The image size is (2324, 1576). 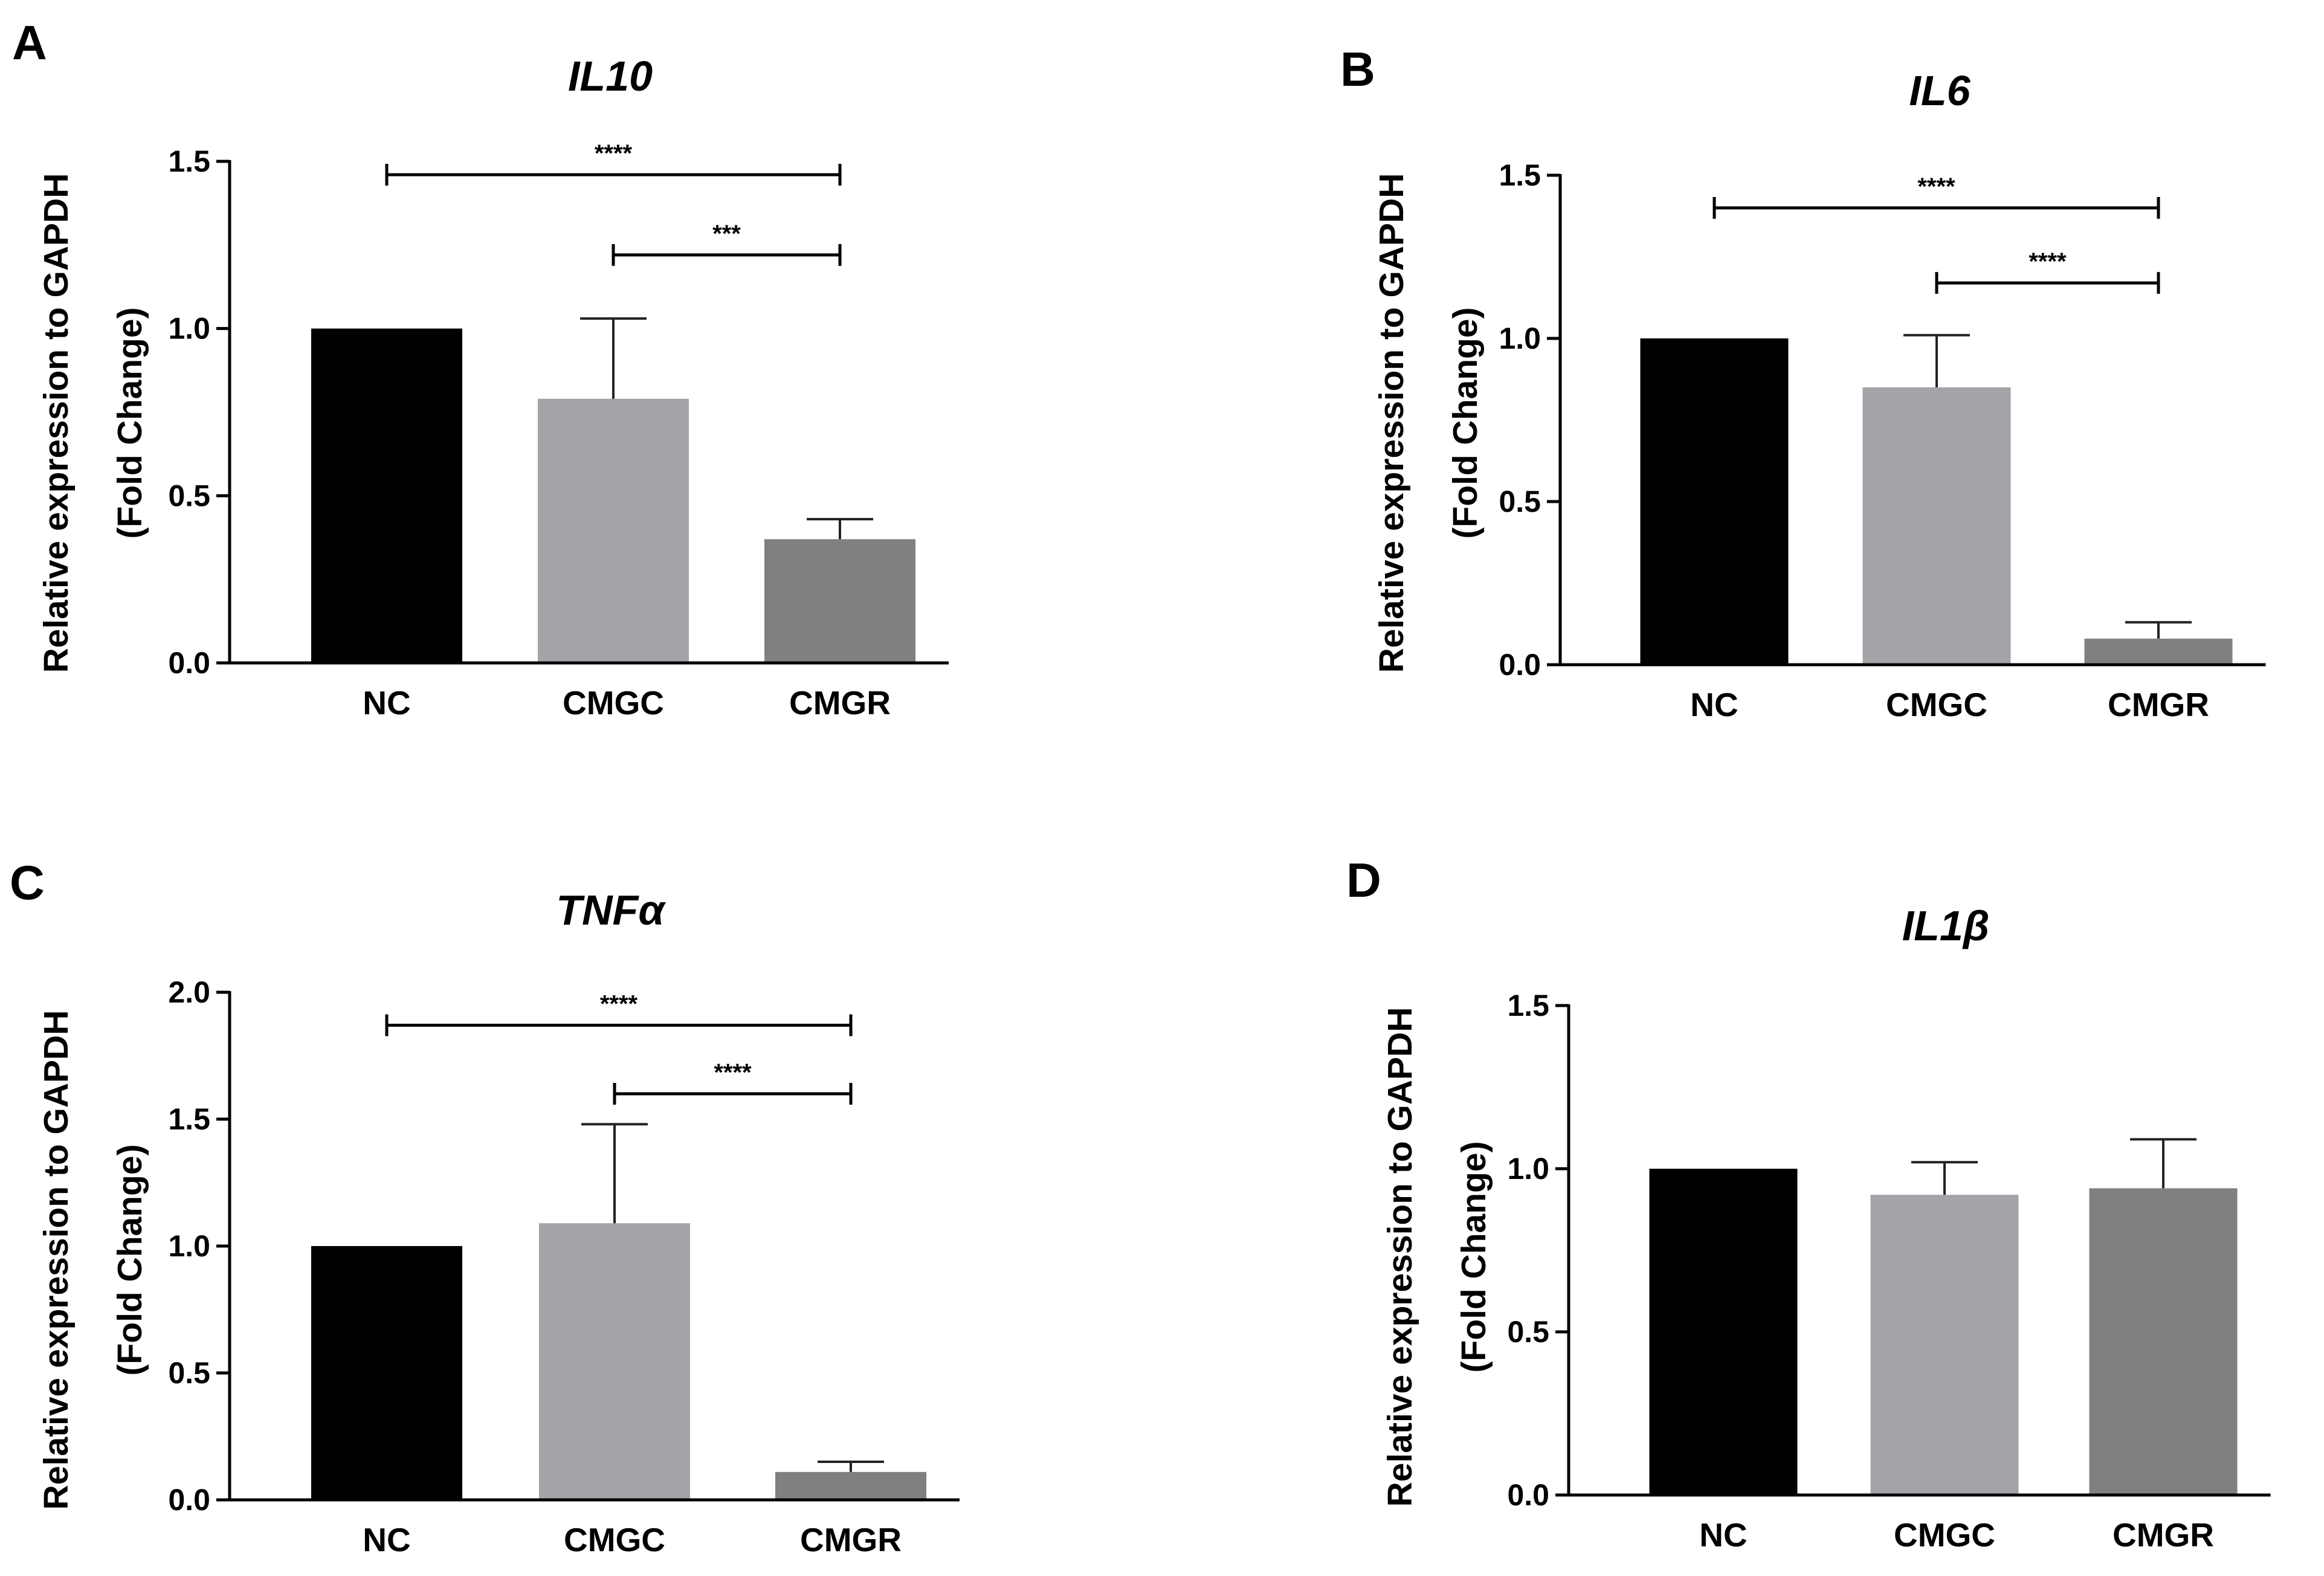 What do you see at coordinates (130, 1259) in the screenshot?
I see `y-axis-label-c-line2: (Fold Change)` at bounding box center [130, 1259].